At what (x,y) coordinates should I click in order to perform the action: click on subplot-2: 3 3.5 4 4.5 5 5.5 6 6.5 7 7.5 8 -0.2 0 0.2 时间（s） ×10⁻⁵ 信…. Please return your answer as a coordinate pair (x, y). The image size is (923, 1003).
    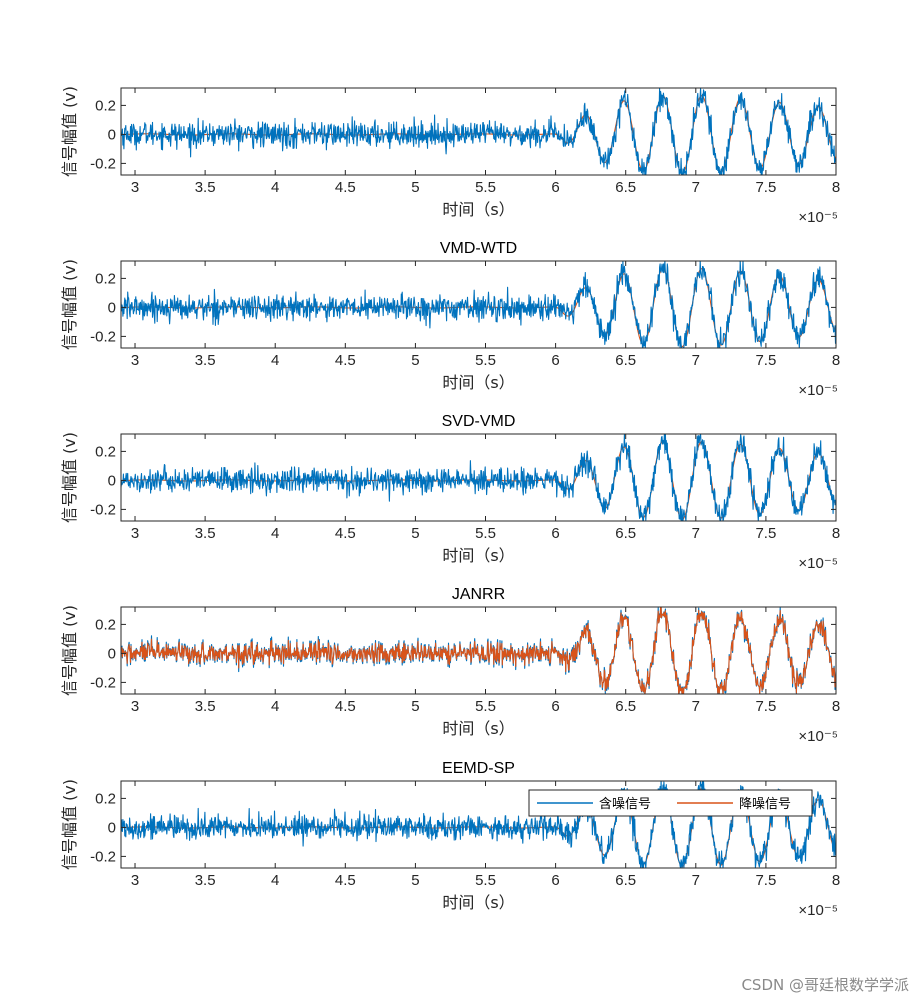
    Looking at the image, I should click on (450, 319).